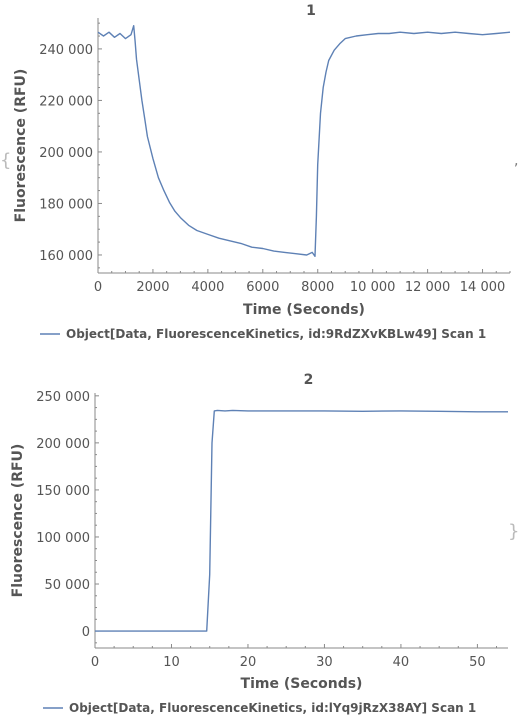  What do you see at coordinates (63, 397) in the screenshot?
I see `y-tick-label: 250 000` at bounding box center [63, 397].